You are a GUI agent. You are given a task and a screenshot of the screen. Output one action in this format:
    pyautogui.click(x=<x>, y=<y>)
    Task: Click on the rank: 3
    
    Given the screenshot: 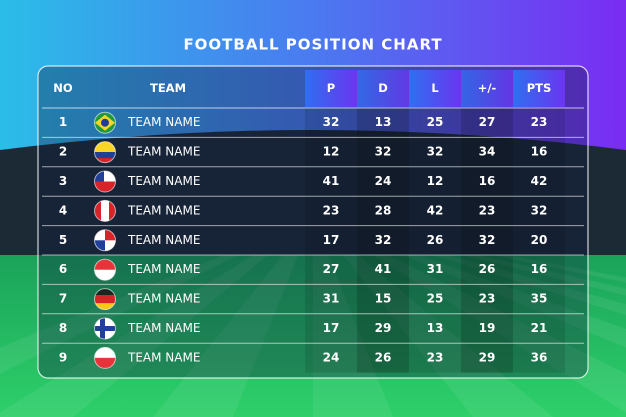 What is the action you would take?
    pyautogui.click(x=63, y=181)
    